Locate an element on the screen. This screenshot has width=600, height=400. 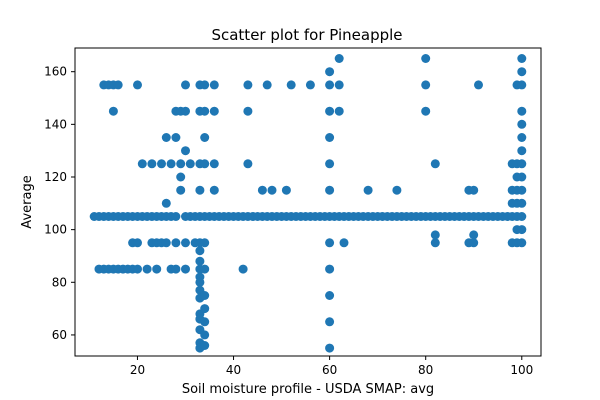
y-tick-label: 100 is located at coordinates (55, 230).